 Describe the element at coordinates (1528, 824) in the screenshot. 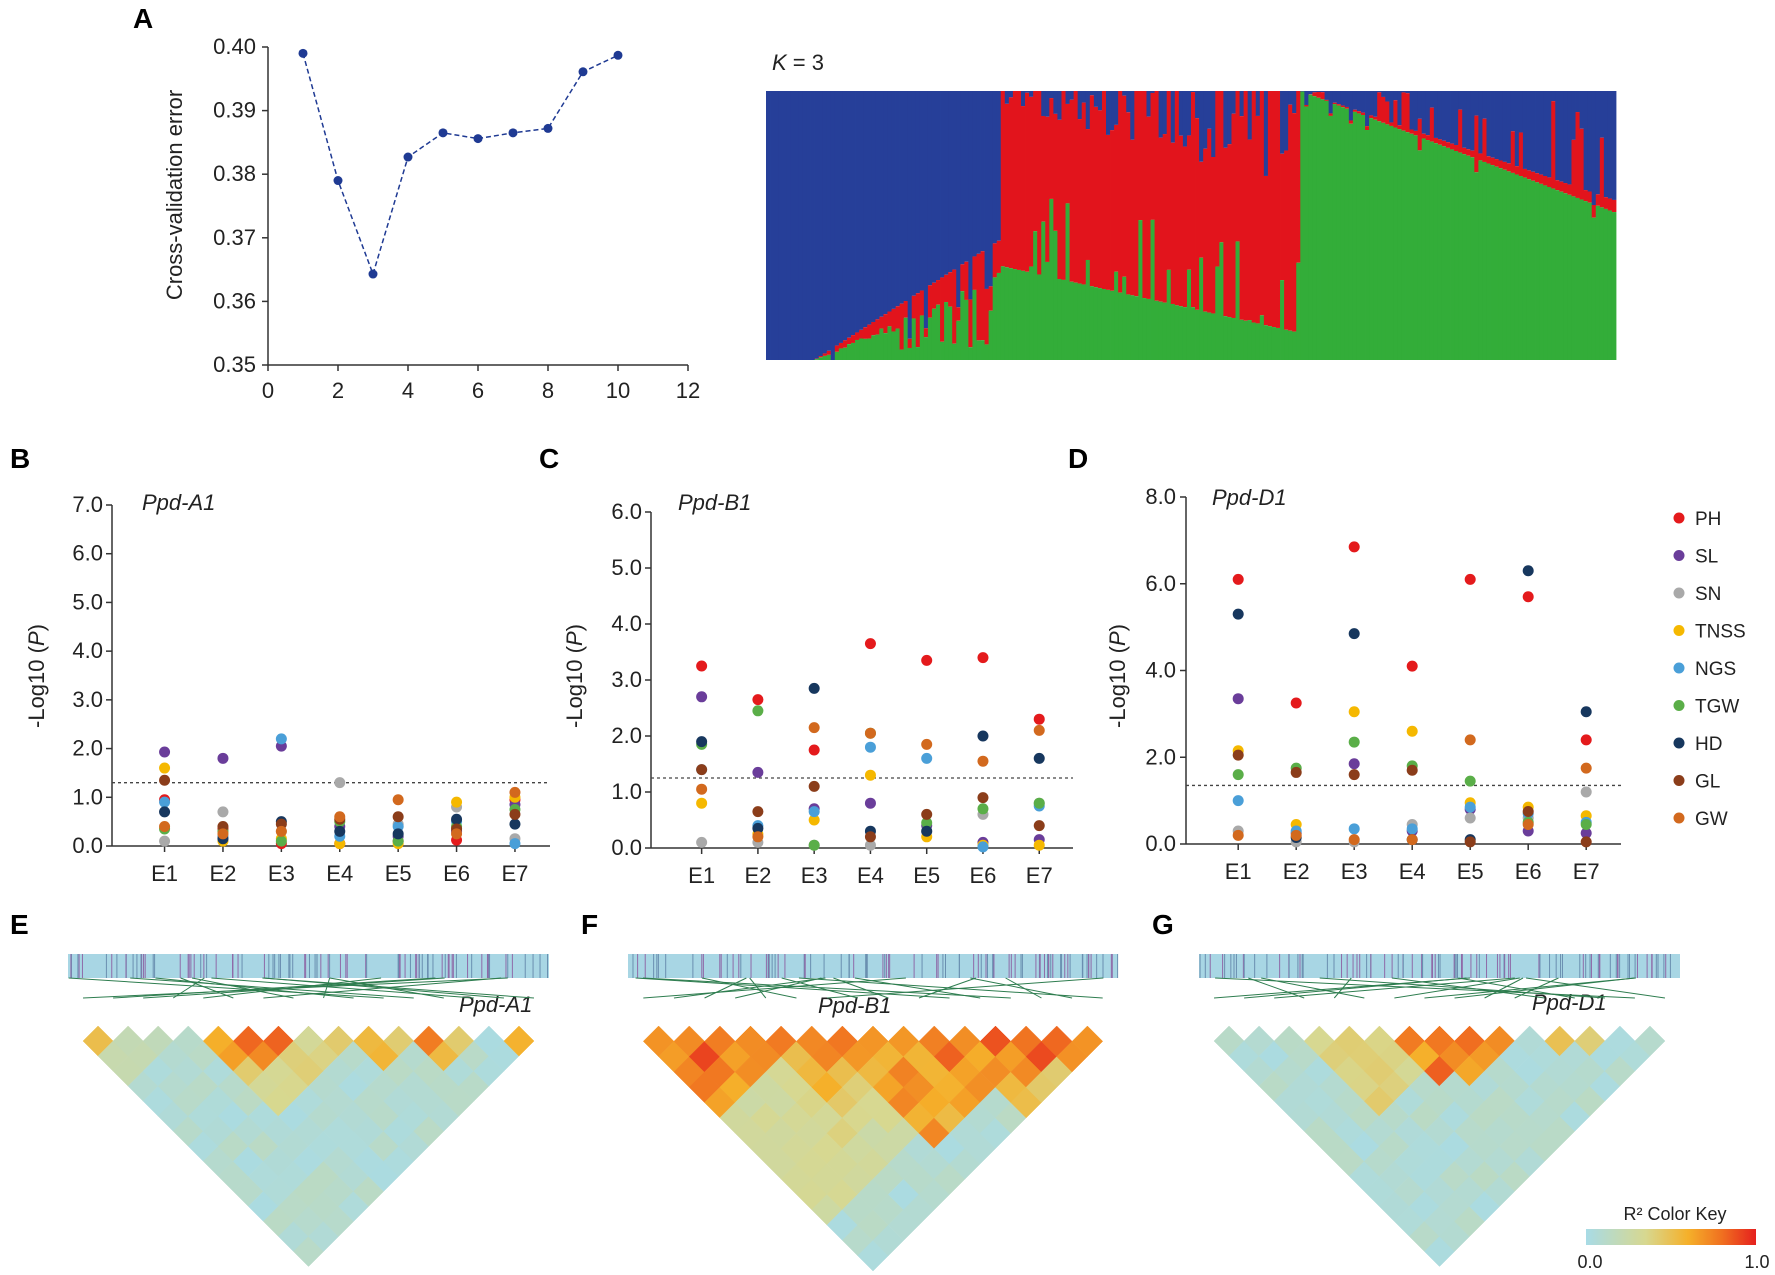

I see `panelD-point-gw` at that location.